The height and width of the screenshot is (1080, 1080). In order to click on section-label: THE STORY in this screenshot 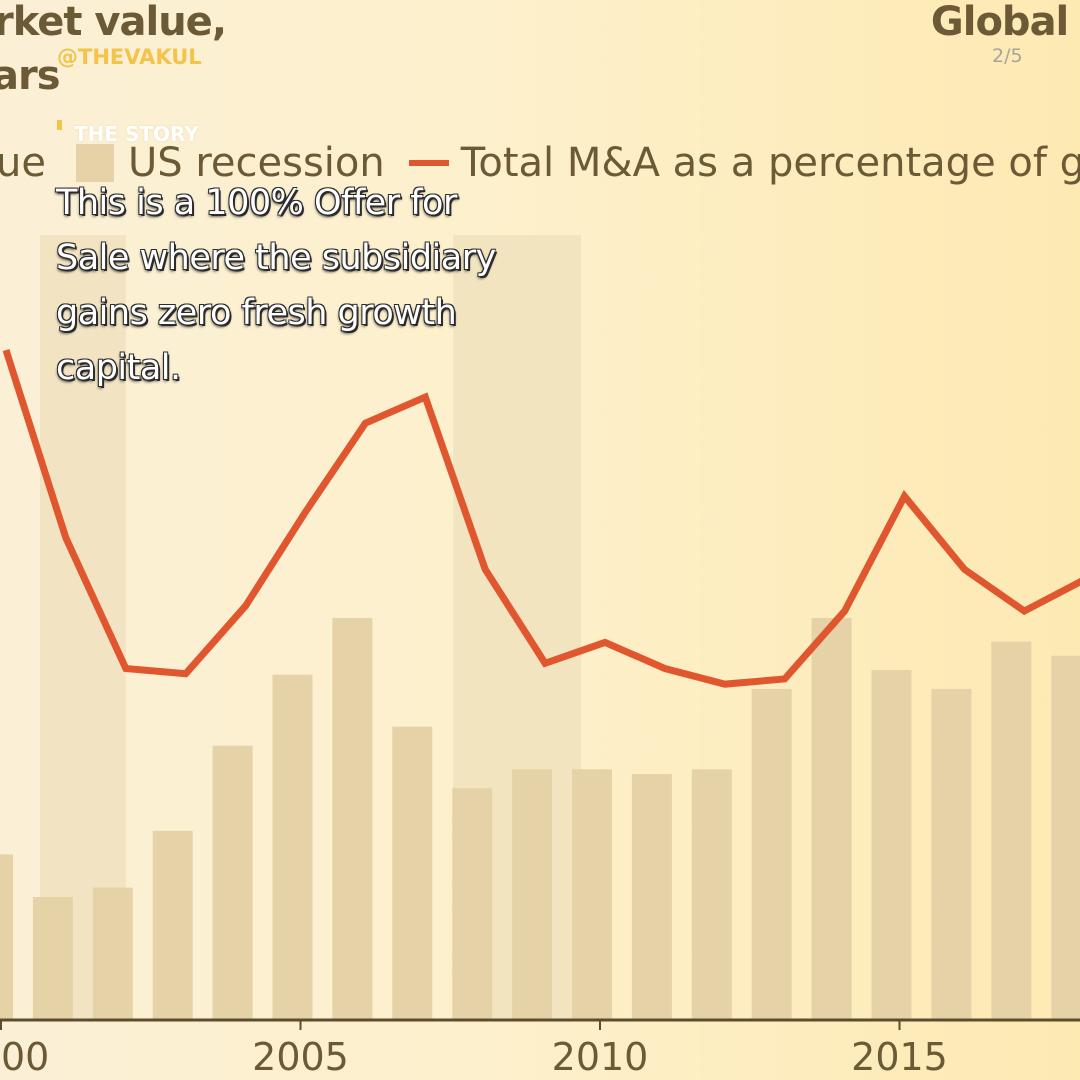, I will do `click(128, 133)`.